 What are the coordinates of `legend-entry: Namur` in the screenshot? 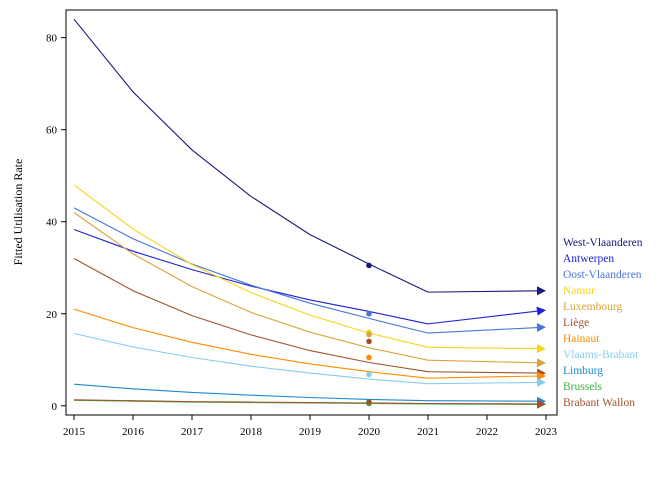 It's located at (579, 291).